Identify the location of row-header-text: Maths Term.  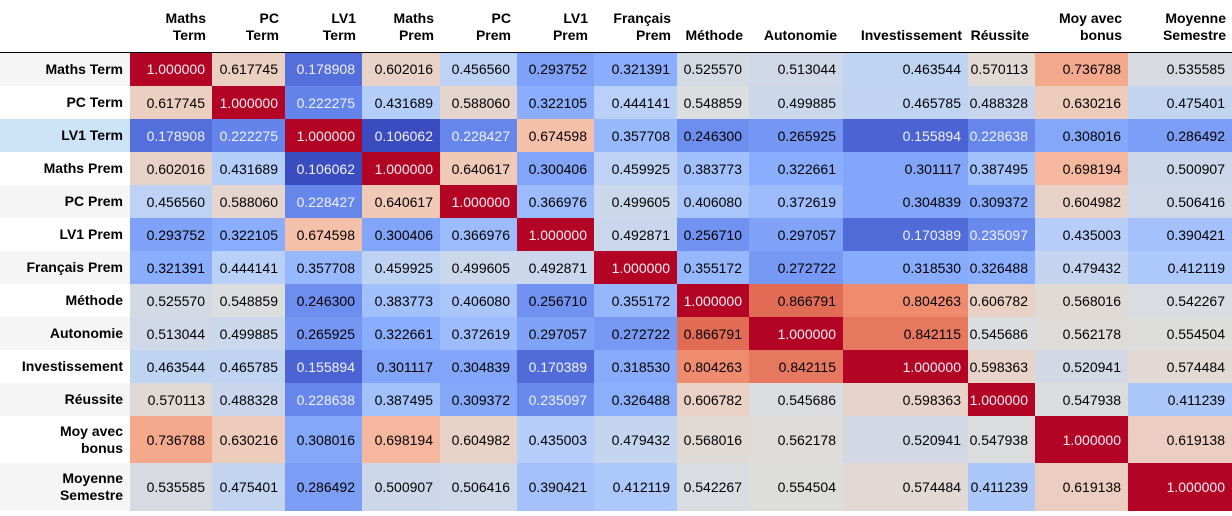
(84, 68).